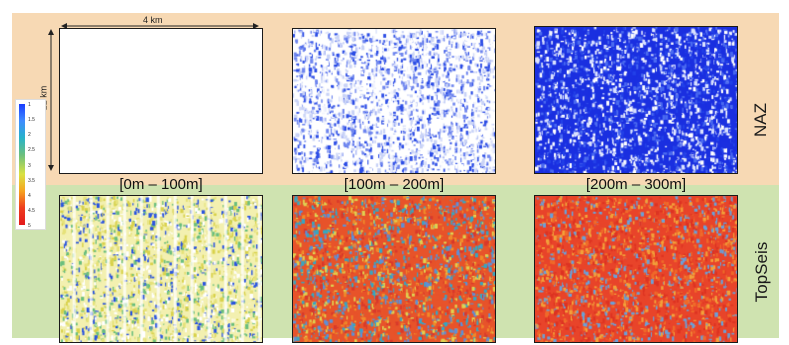  Describe the element at coordinates (760, 120) in the screenshot. I see `row-label-naz: NAZ` at that location.